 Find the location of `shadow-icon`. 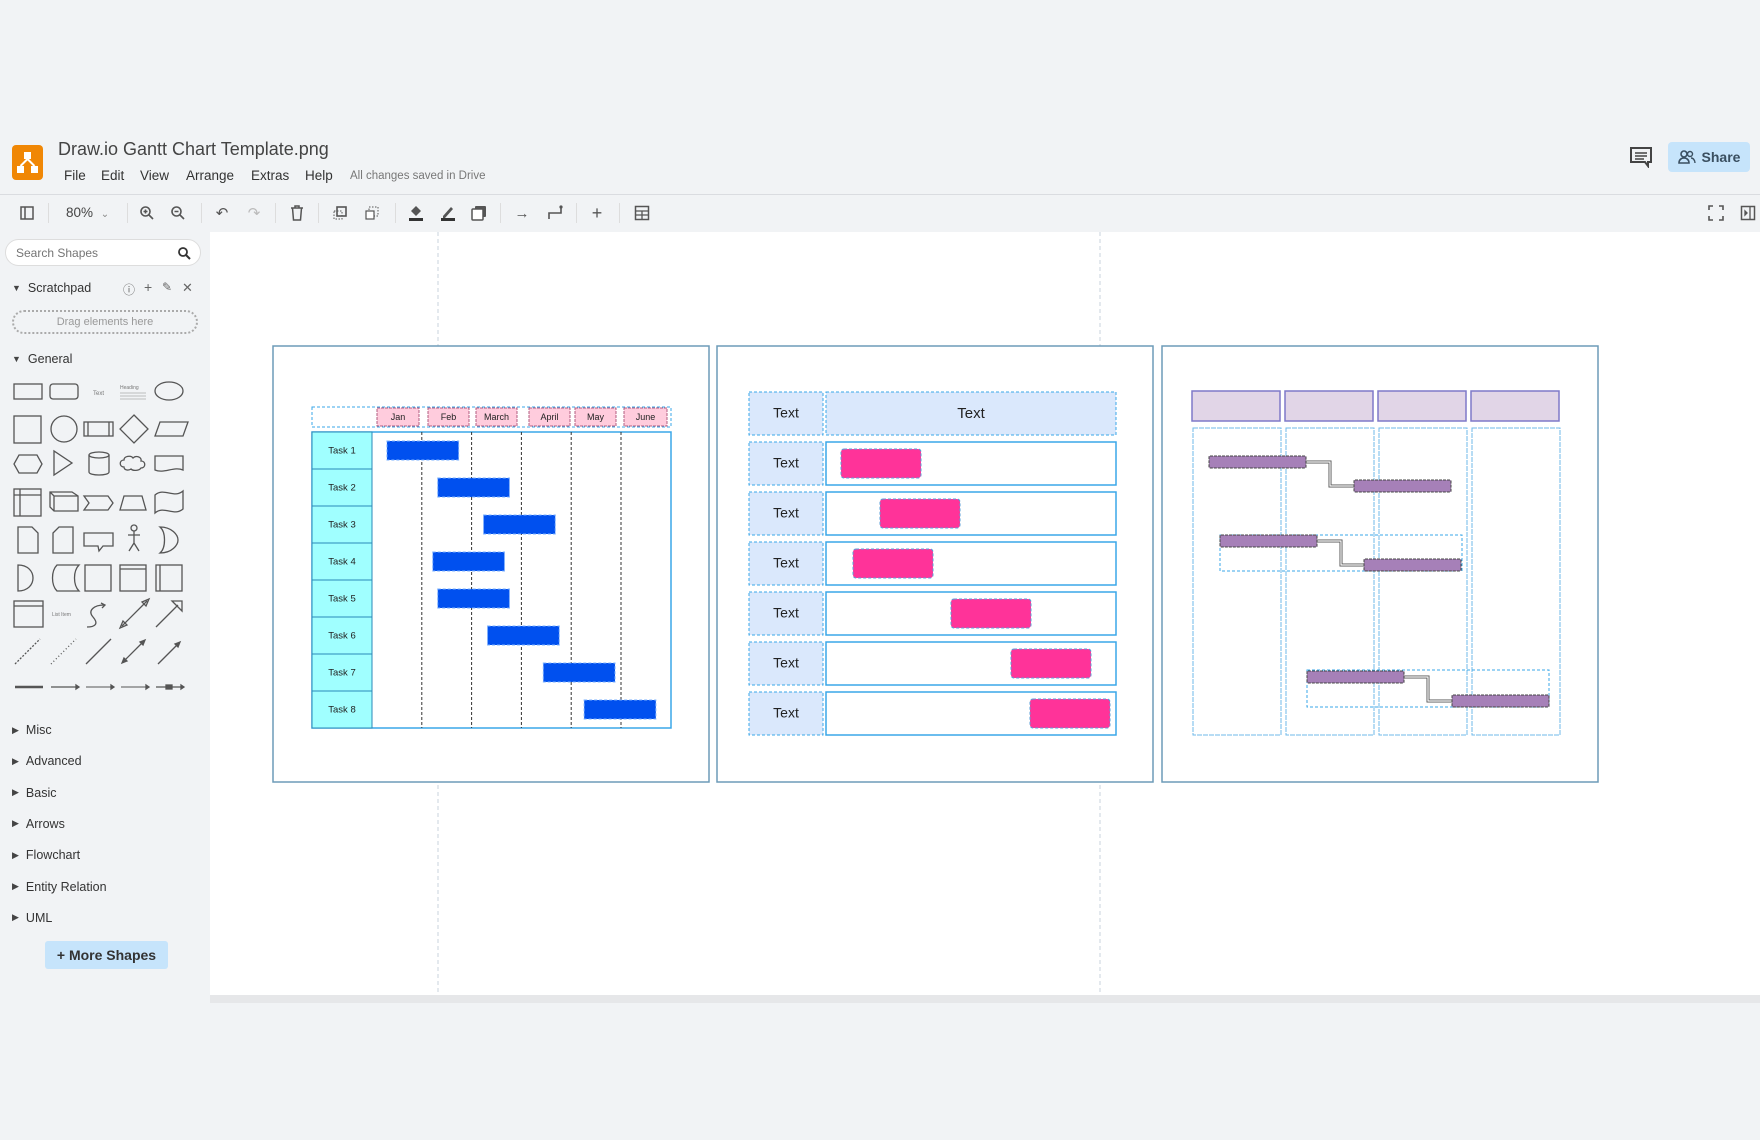

shadow-icon is located at coordinates (479, 213).